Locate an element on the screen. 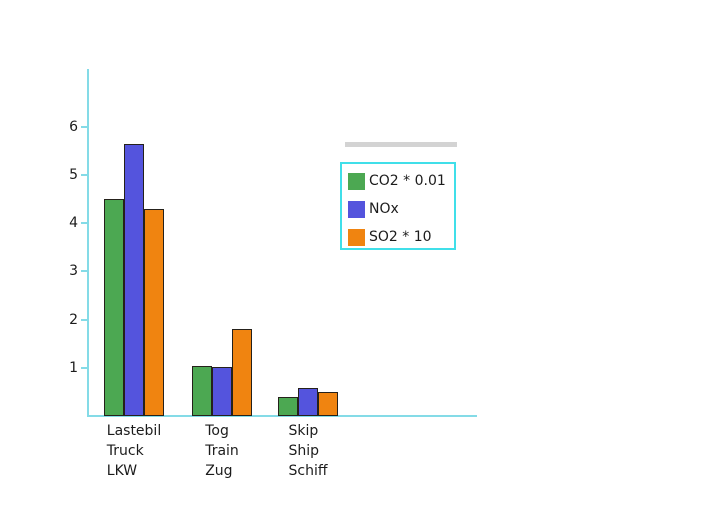 Image resolution: width=726 pixels, height=512 pixels. bar-nox-skip is located at coordinates (308, 402).